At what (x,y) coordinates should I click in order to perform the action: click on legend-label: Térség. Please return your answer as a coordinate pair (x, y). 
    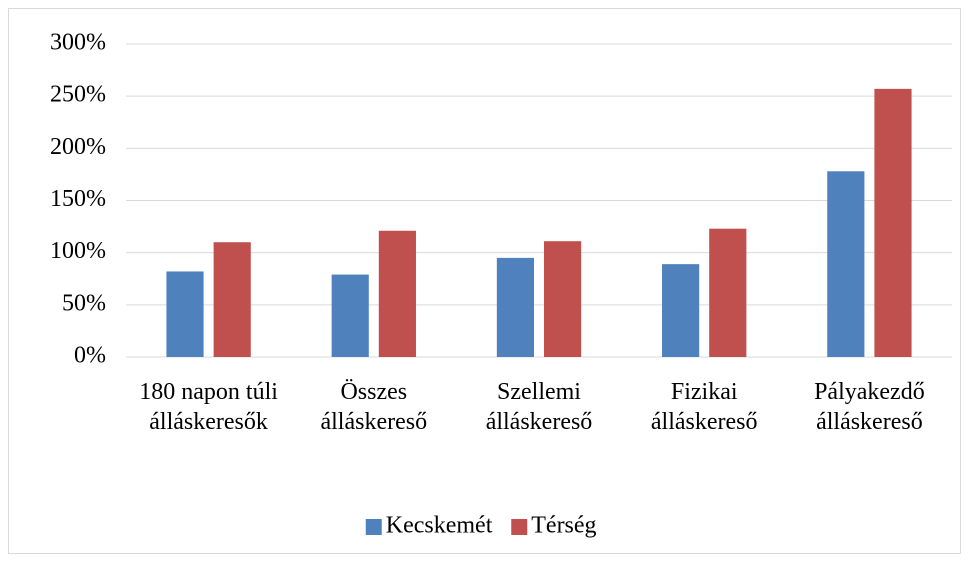
    Looking at the image, I should click on (563, 526).